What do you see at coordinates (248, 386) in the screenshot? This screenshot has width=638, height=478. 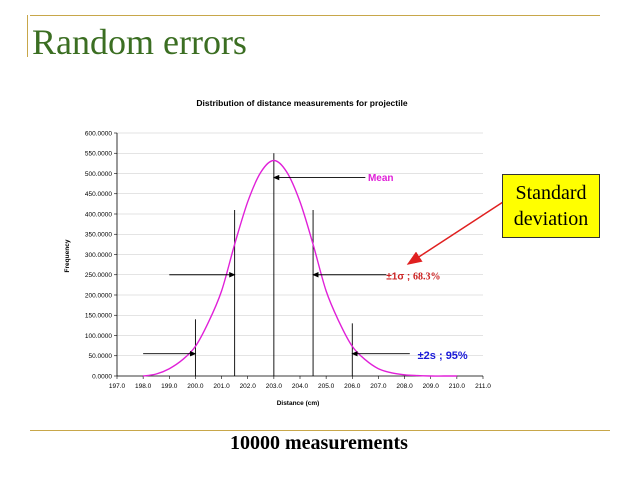 I see `x-tick-label: 202.0` at bounding box center [248, 386].